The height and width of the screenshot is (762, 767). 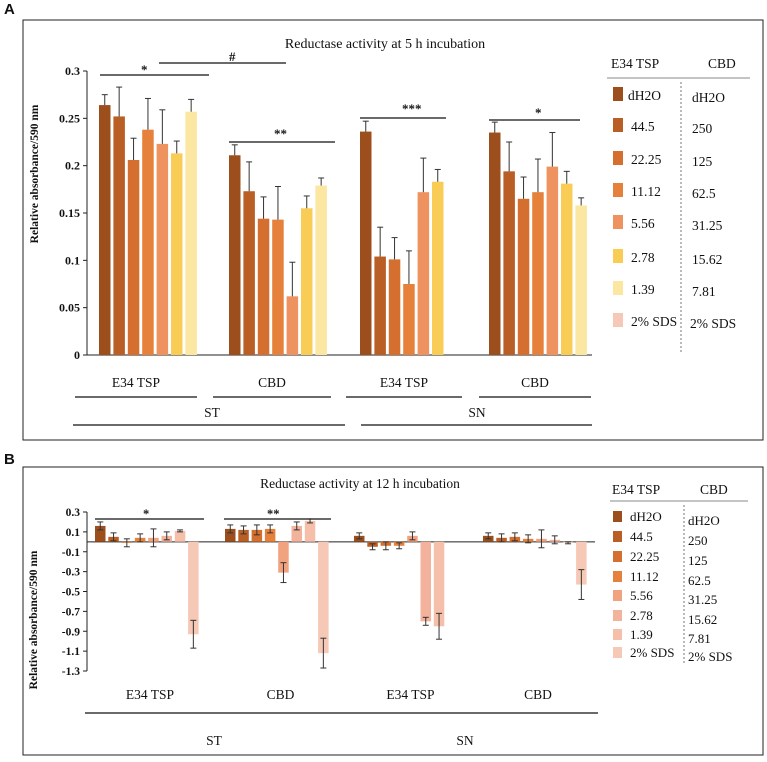 What do you see at coordinates (385, 44) in the screenshot?
I see `chart-a-title: Reductase activity at 5 h incubation` at bounding box center [385, 44].